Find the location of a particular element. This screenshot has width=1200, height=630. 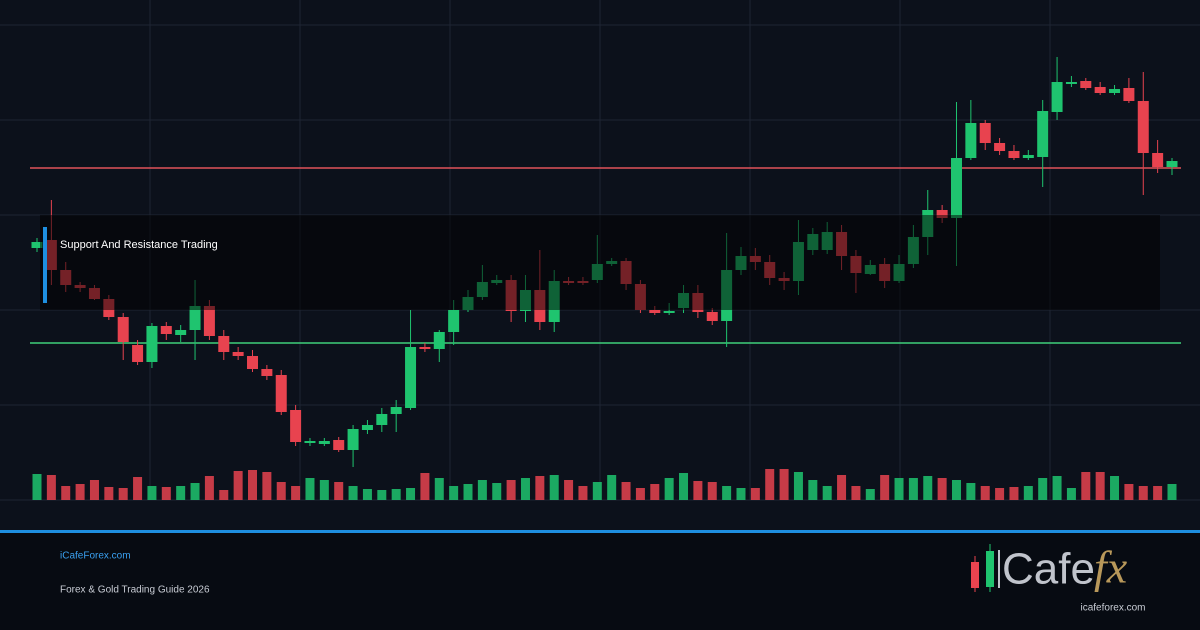

label-overlay is located at coordinates (600, 262).